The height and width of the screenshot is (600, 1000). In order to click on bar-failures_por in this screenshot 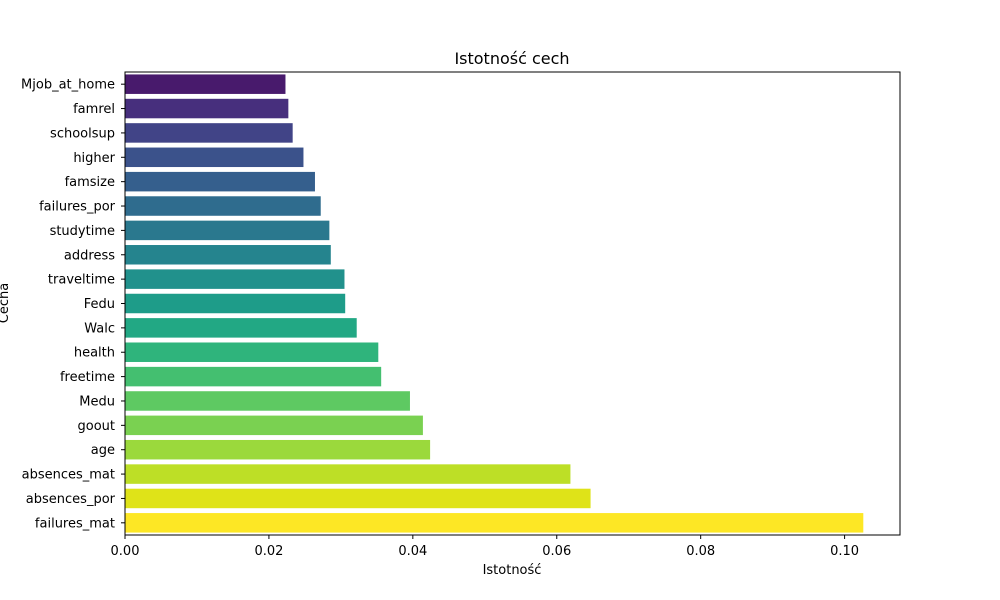, I will do `click(223, 206)`.